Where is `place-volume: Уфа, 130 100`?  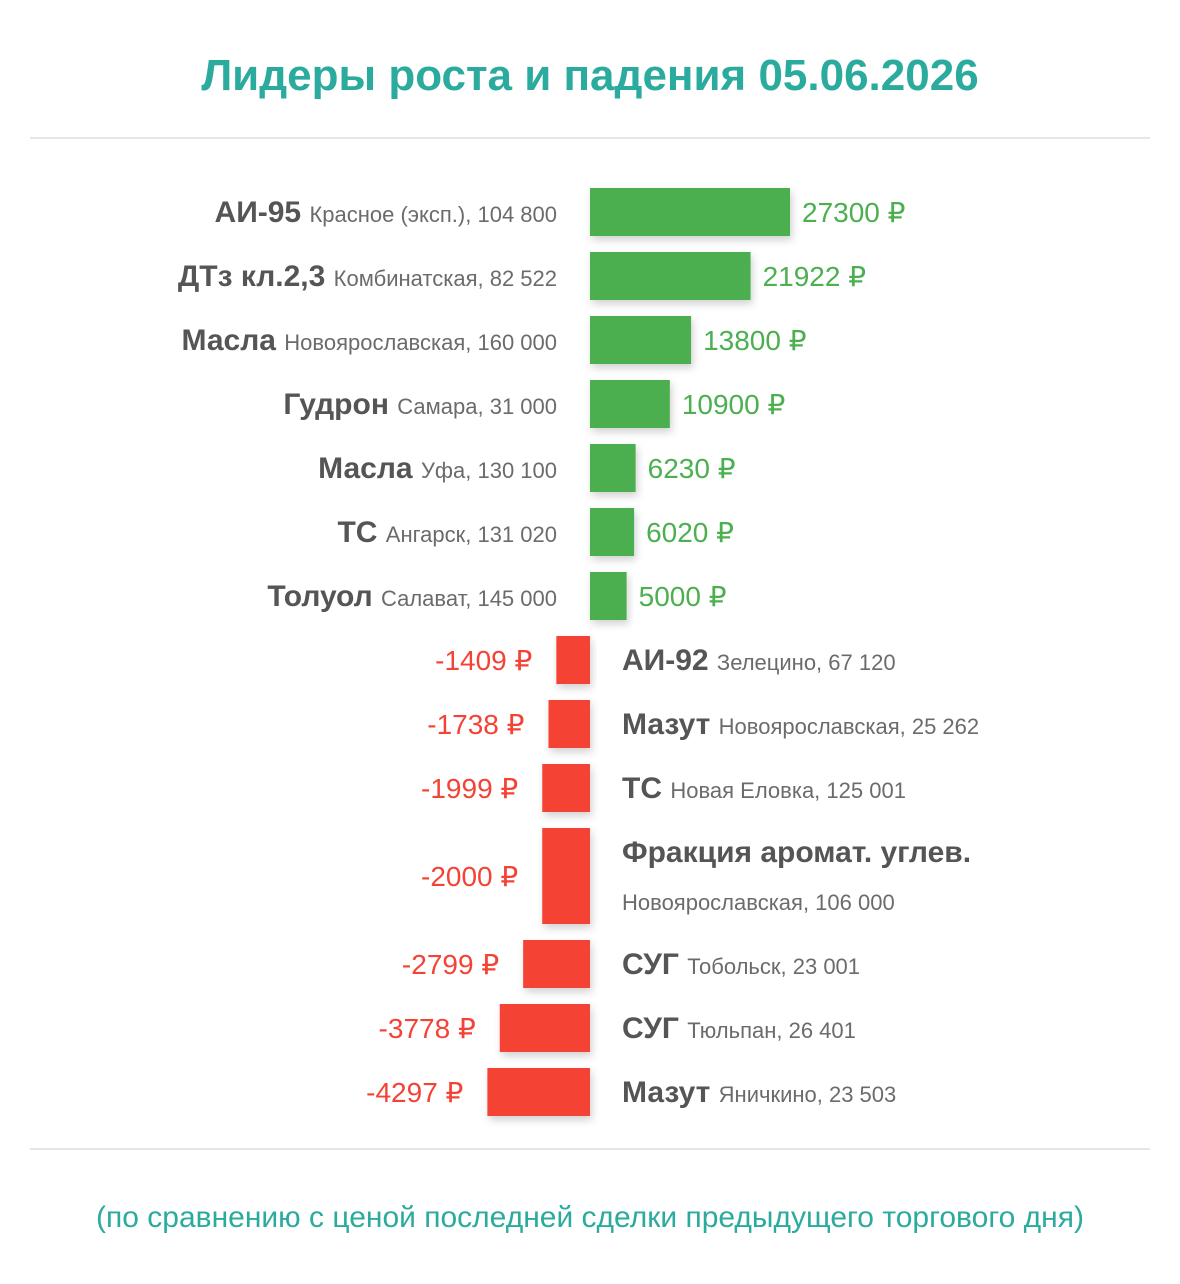 place-volume: Уфа, 130 100 is located at coordinates (489, 470).